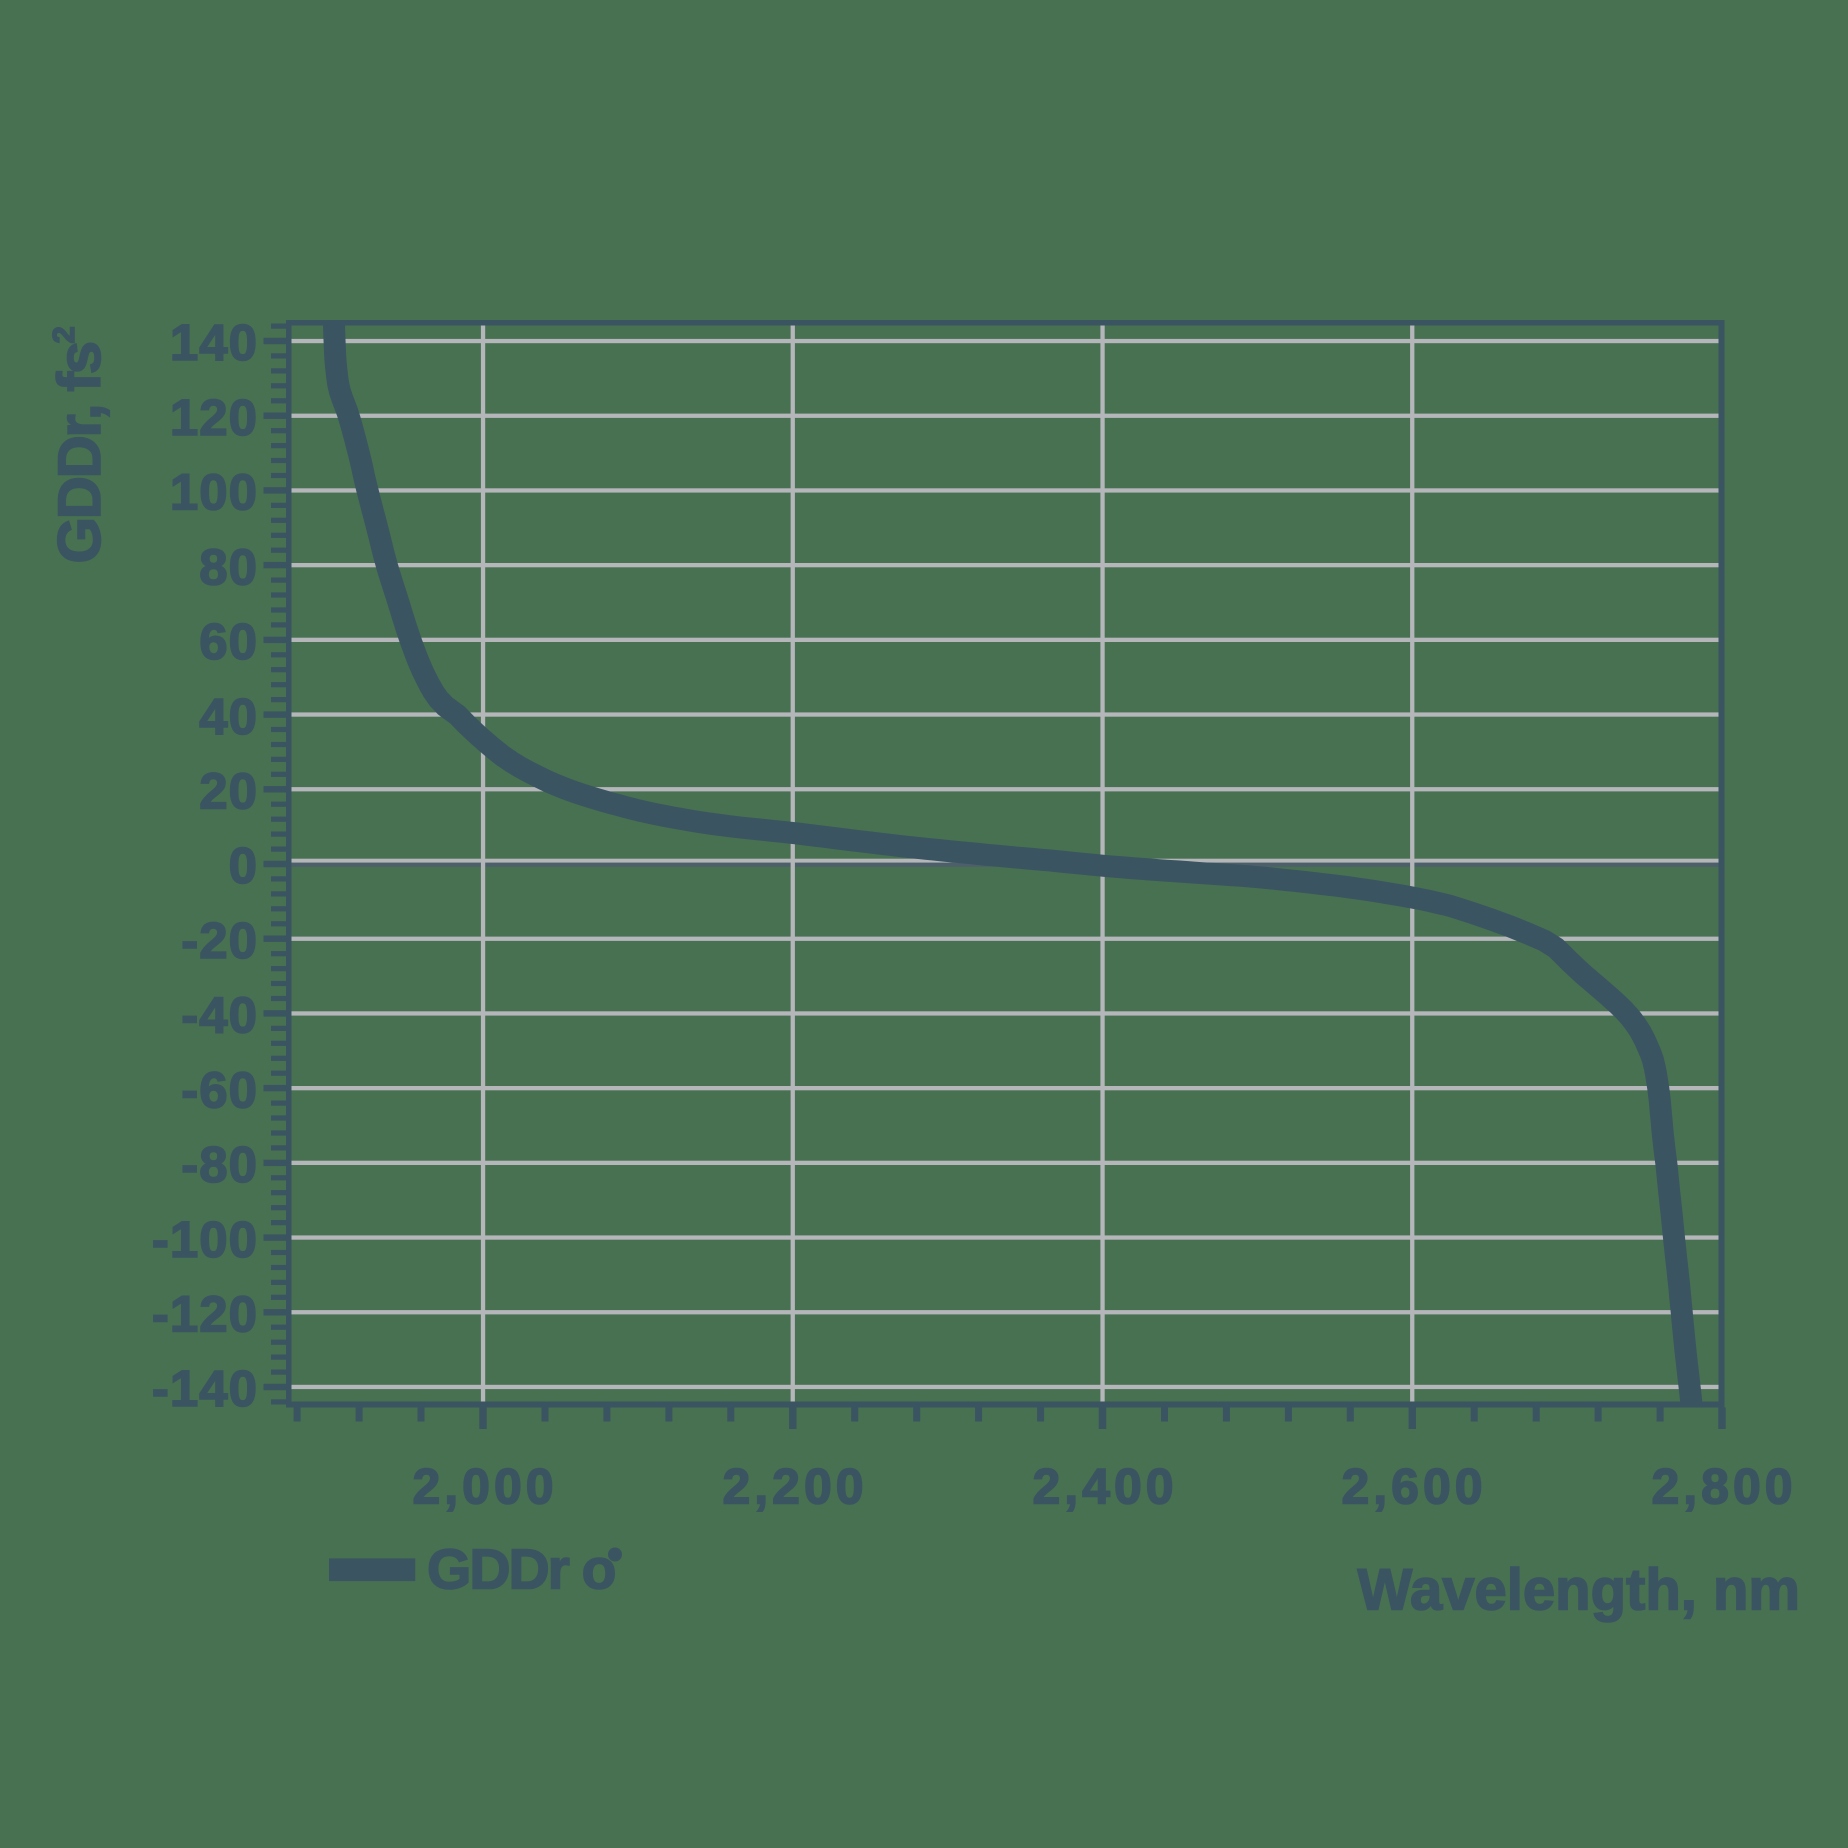  What do you see at coordinates (1413, 1487) in the screenshot?
I see `svg-text: 2,600` at bounding box center [1413, 1487].